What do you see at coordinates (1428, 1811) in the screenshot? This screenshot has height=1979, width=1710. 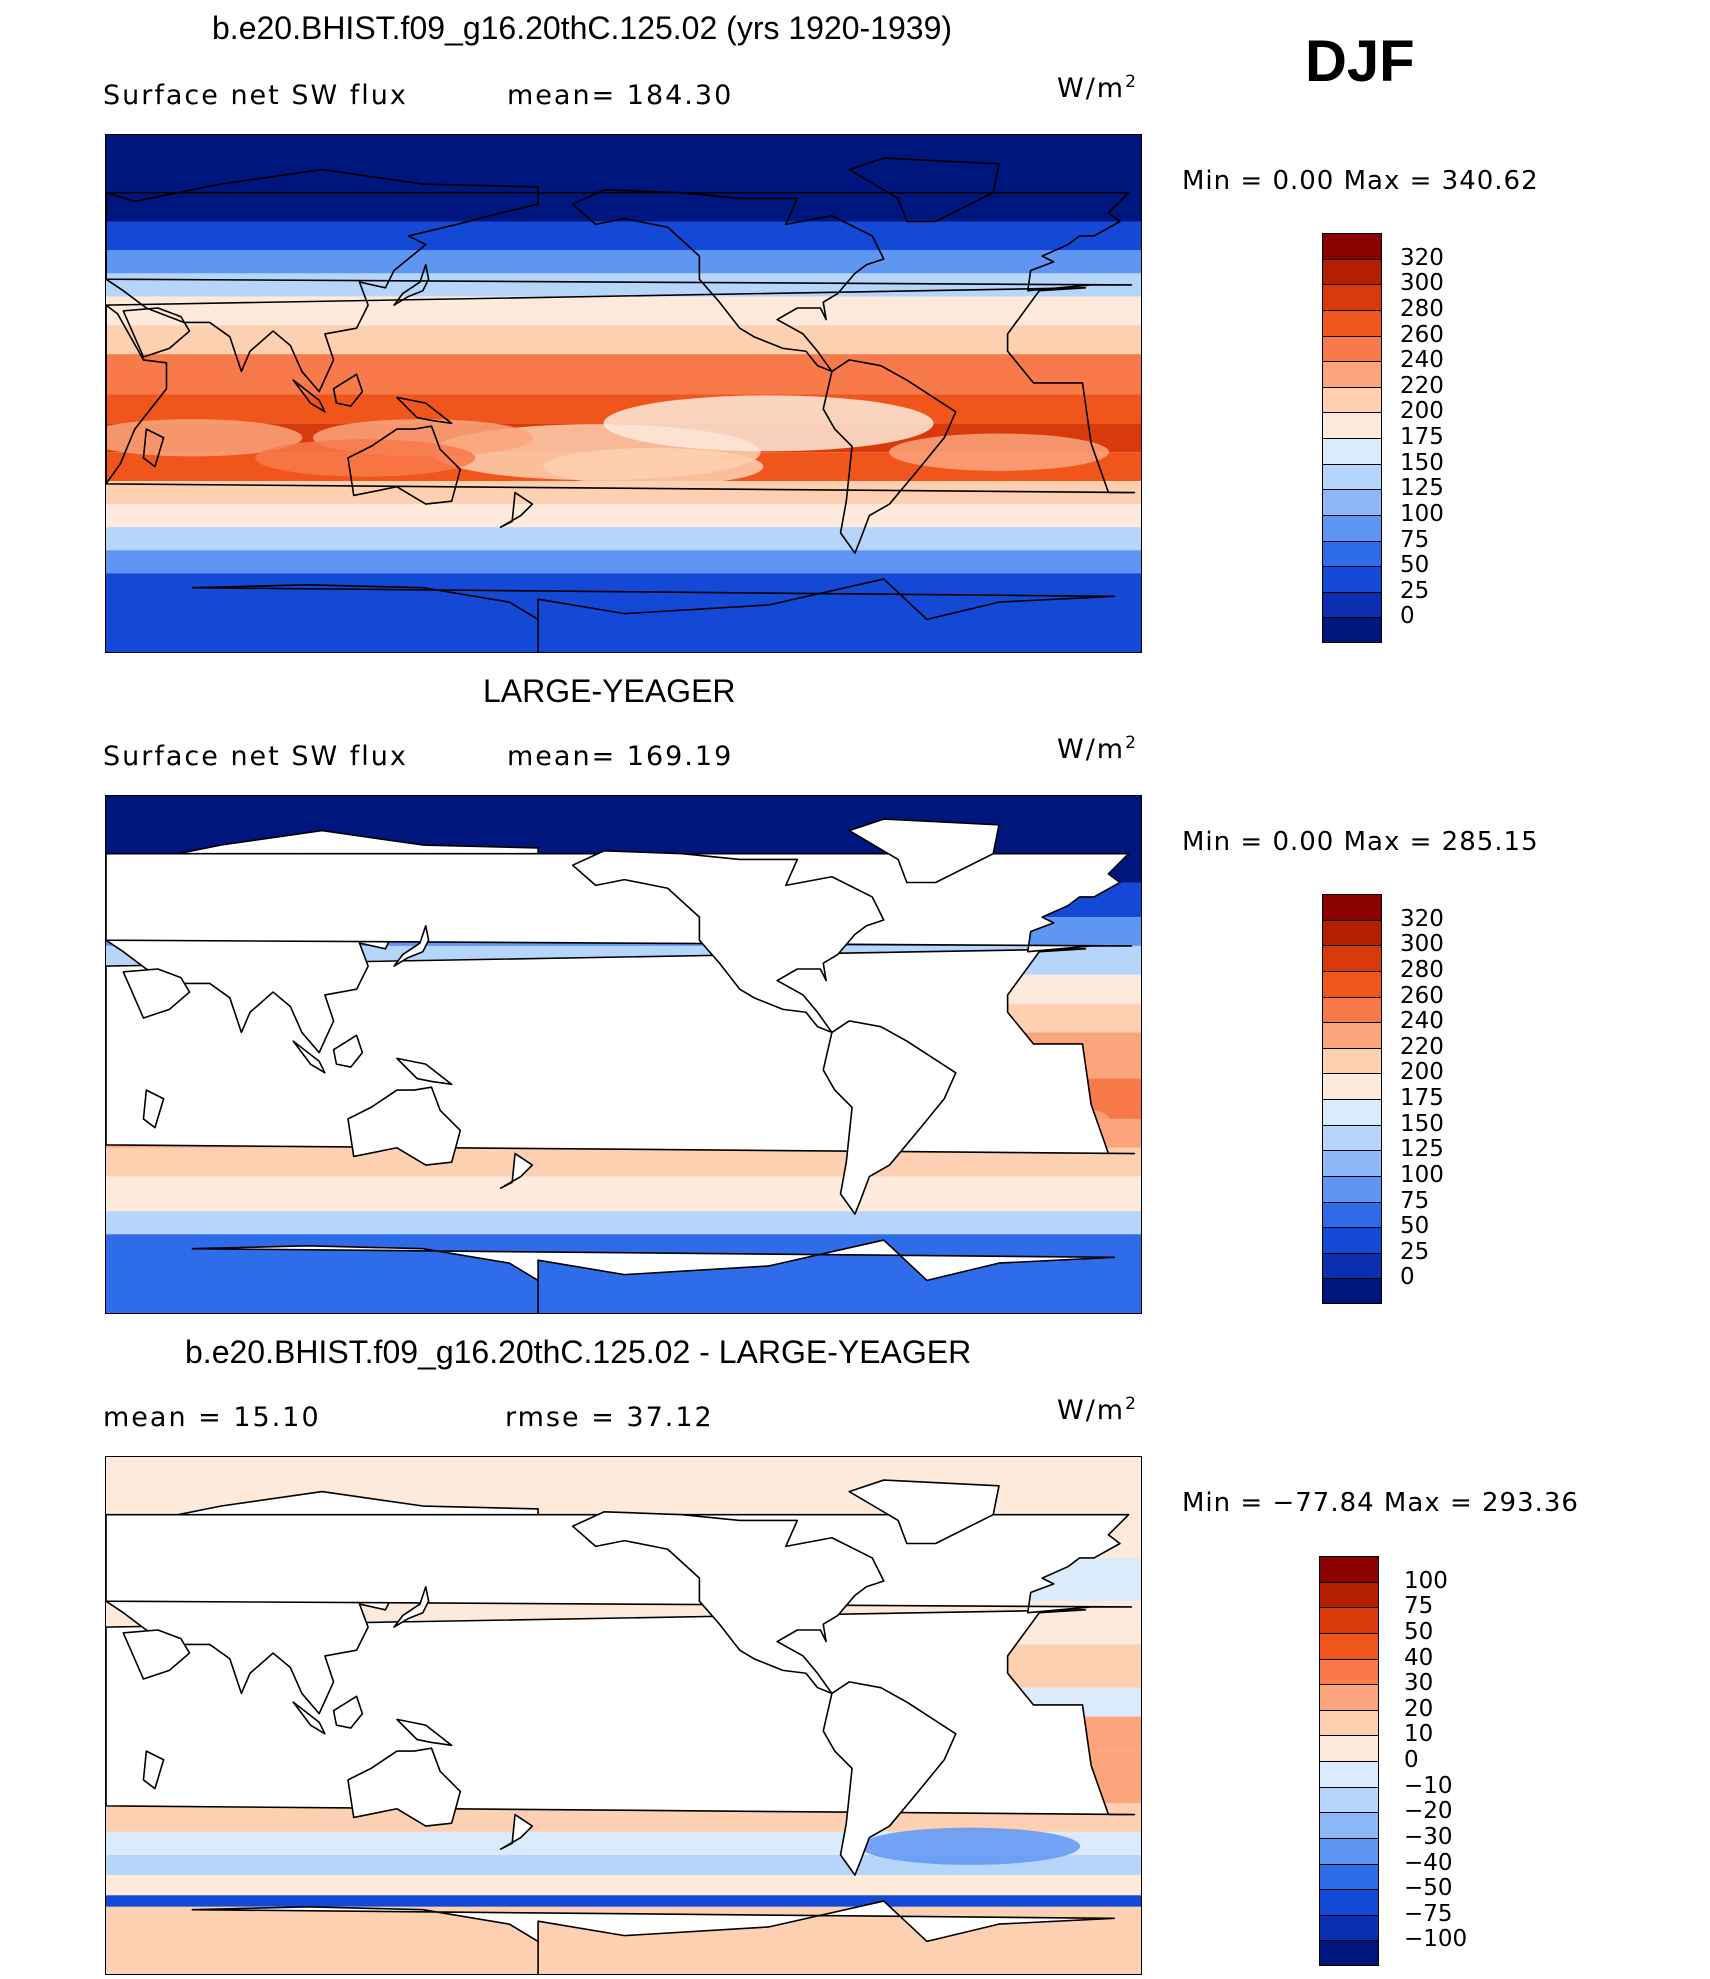 I see `colorbar-tick-label: −20` at bounding box center [1428, 1811].